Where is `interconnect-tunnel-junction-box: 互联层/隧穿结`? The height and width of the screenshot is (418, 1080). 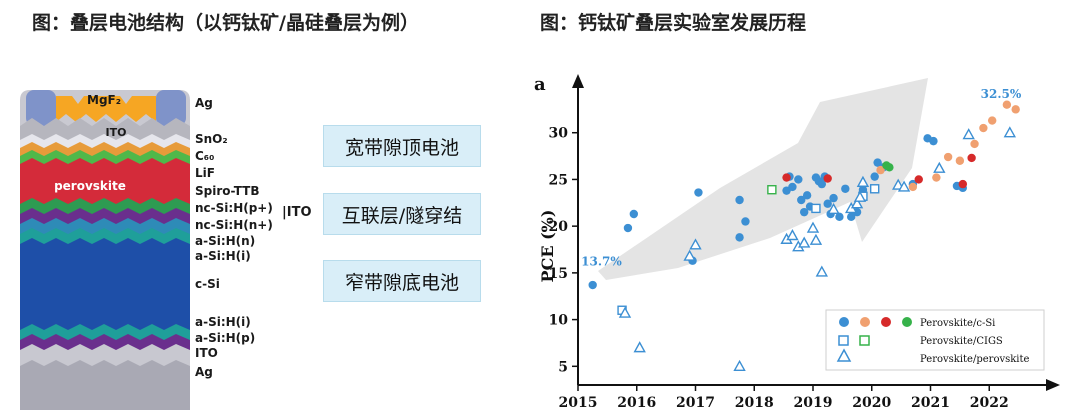 interconnect-tunnel-junction-box: 互联层/隧穿结 is located at coordinates (402, 214).